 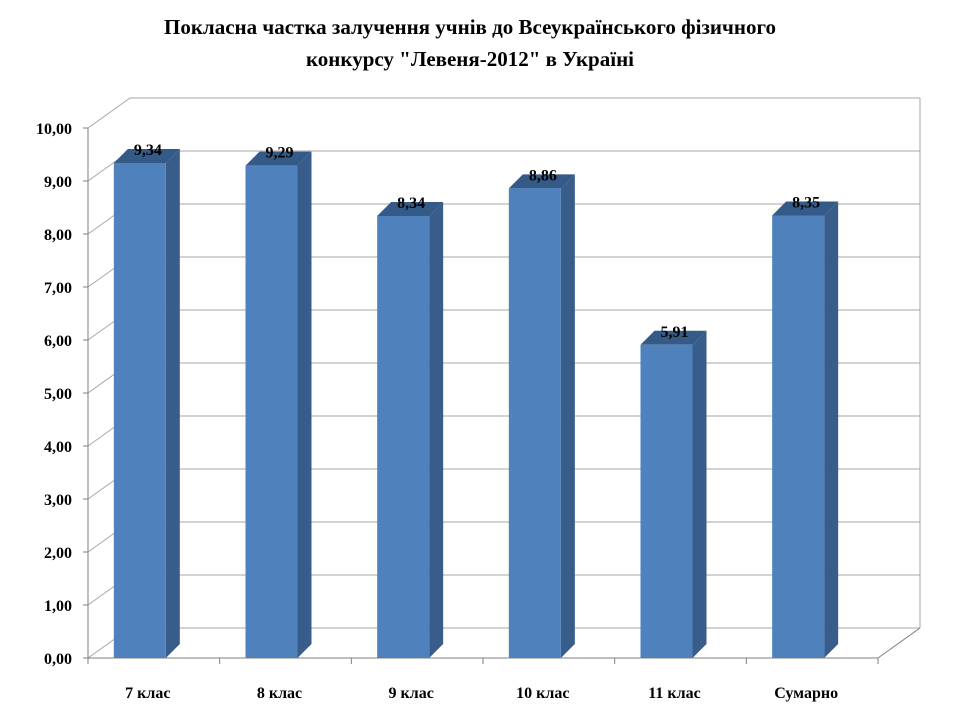 What do you see at coordinates (58, 553) in the screenshot?
I see `y-tick-label: 2,00` at bounding box center [58, 553].